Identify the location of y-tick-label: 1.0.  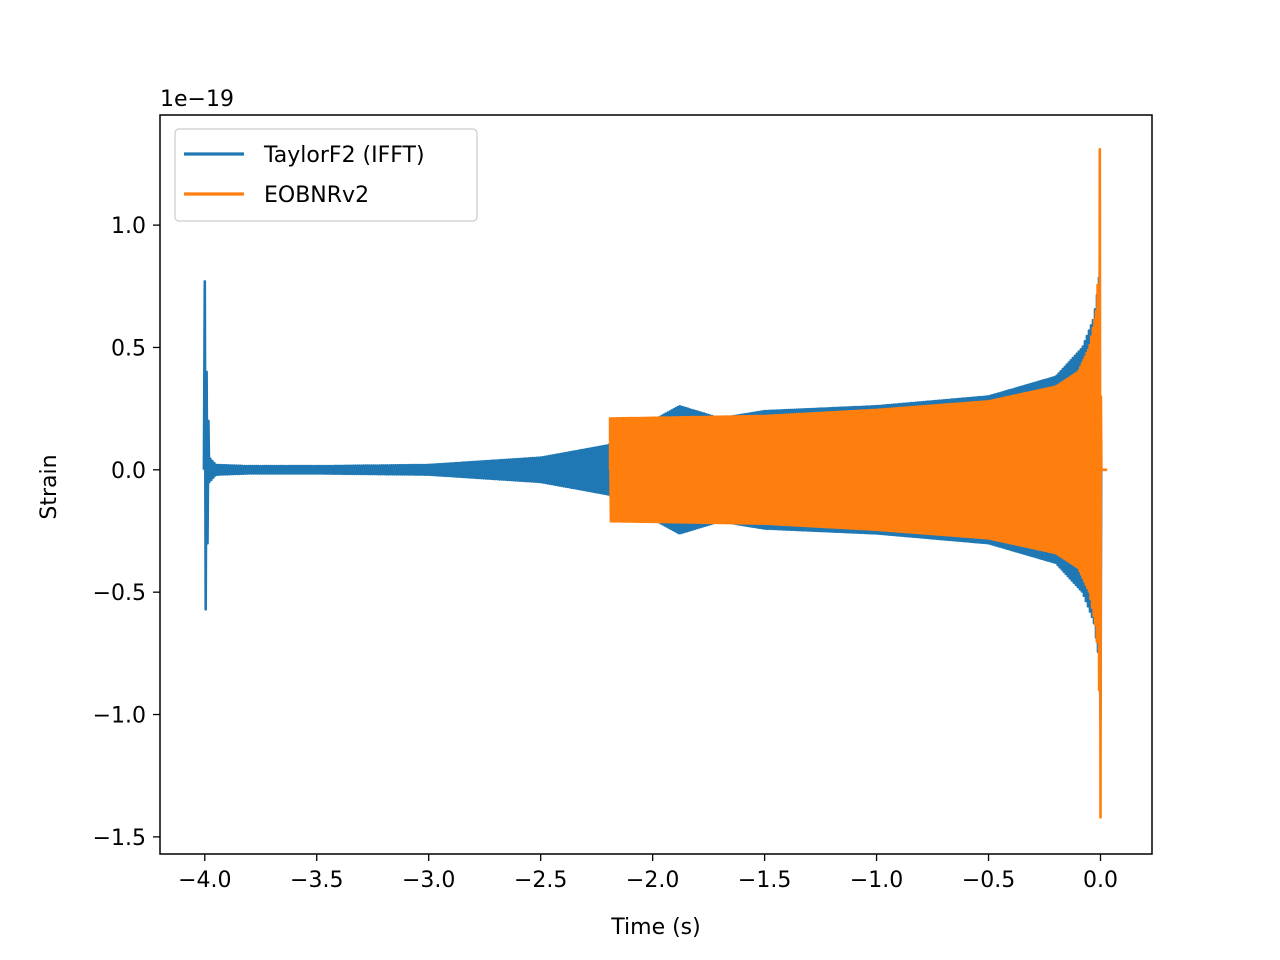
(128, 226).